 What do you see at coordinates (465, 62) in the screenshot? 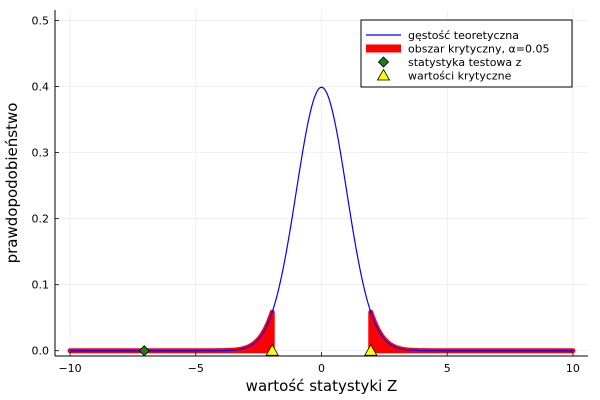
I see `legend-label-test-statistic: statystyka testowa z` at bounding box center [465, 62].